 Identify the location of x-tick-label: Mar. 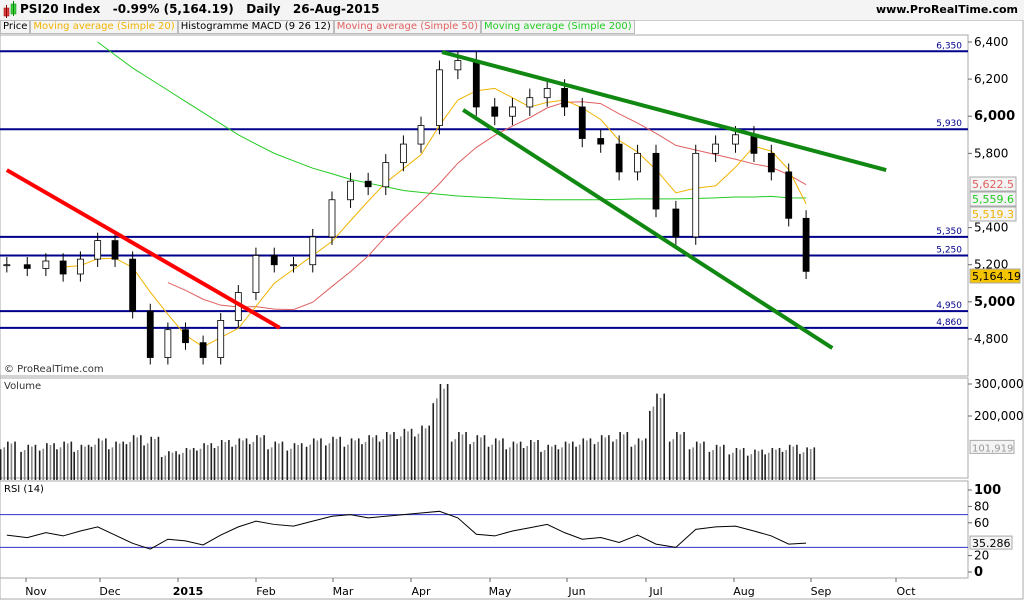
(343, 591).